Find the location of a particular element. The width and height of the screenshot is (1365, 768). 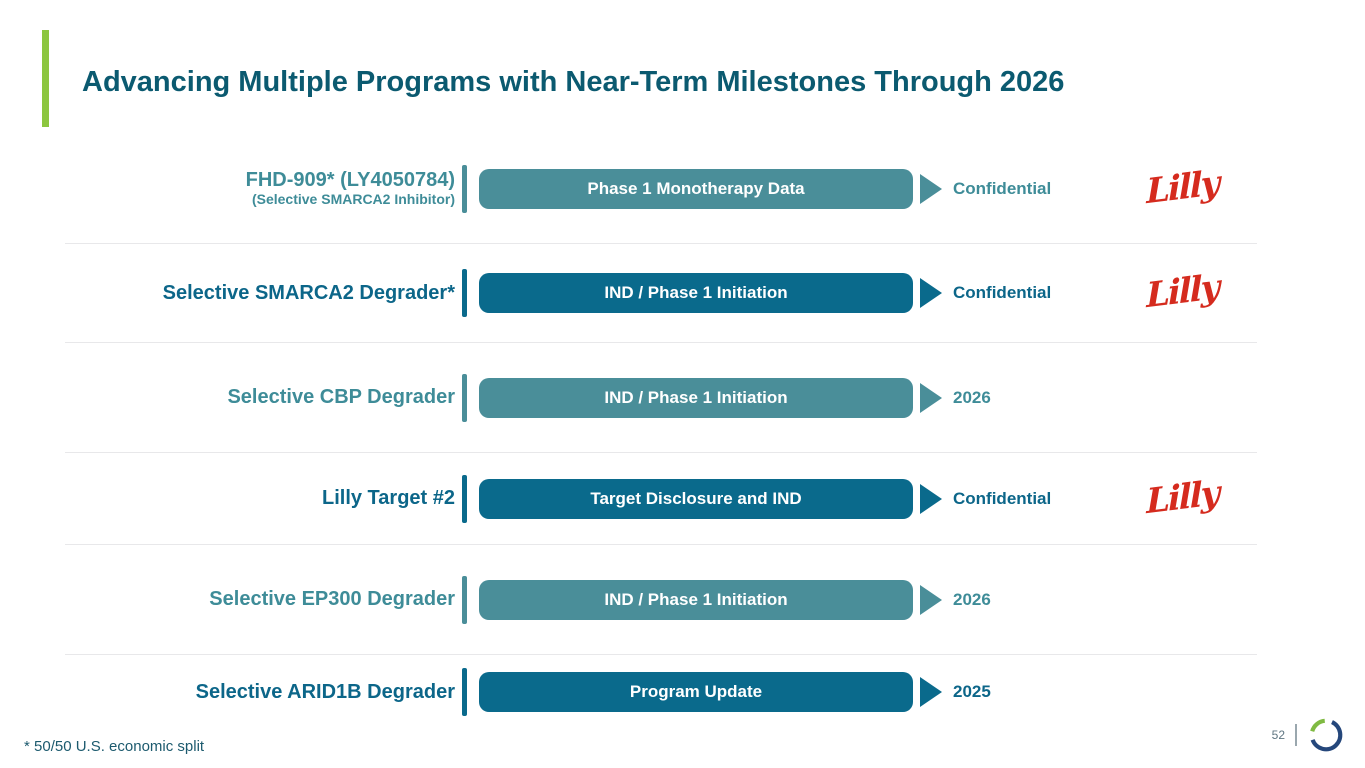

program-name-text: FHD-909* (LY4050784) is located at coordinates (350, 180).